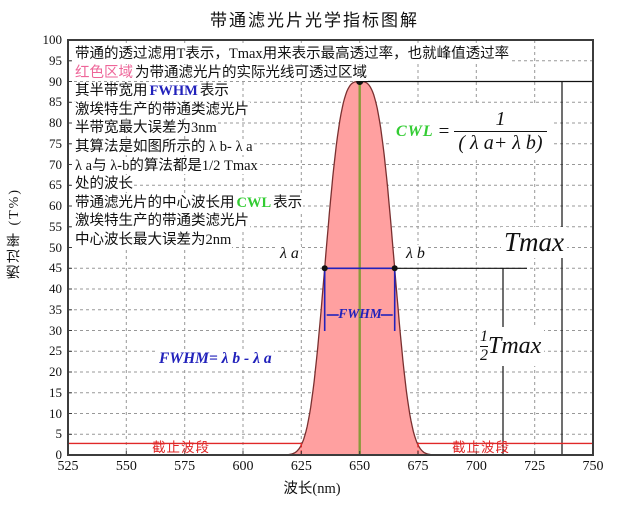 The image size is (629, 505). What do you see at coordinates (535, 466) in the screenshot?
I see `x-tick-label: 725` at bounding box center [535, 466].